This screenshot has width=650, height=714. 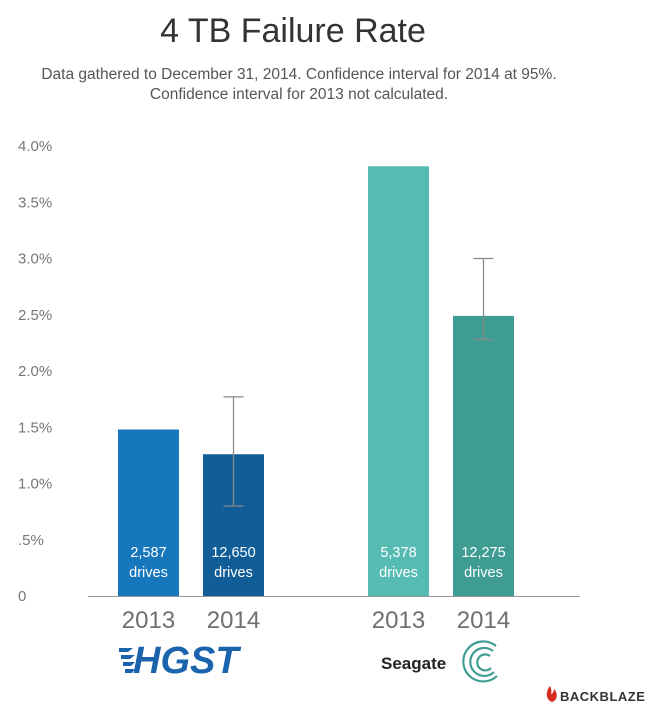 I want to click on bar-seagate-2014, so click(x=483, y=455).